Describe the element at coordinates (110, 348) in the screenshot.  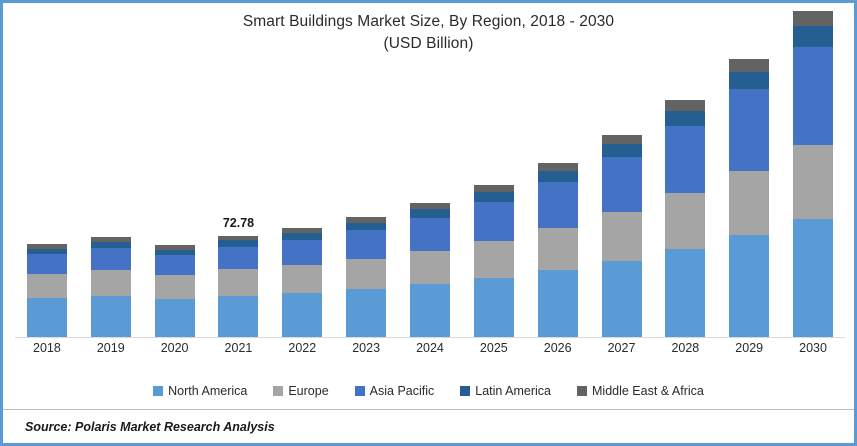
I see `x-axis-tick: 2019` at that location.